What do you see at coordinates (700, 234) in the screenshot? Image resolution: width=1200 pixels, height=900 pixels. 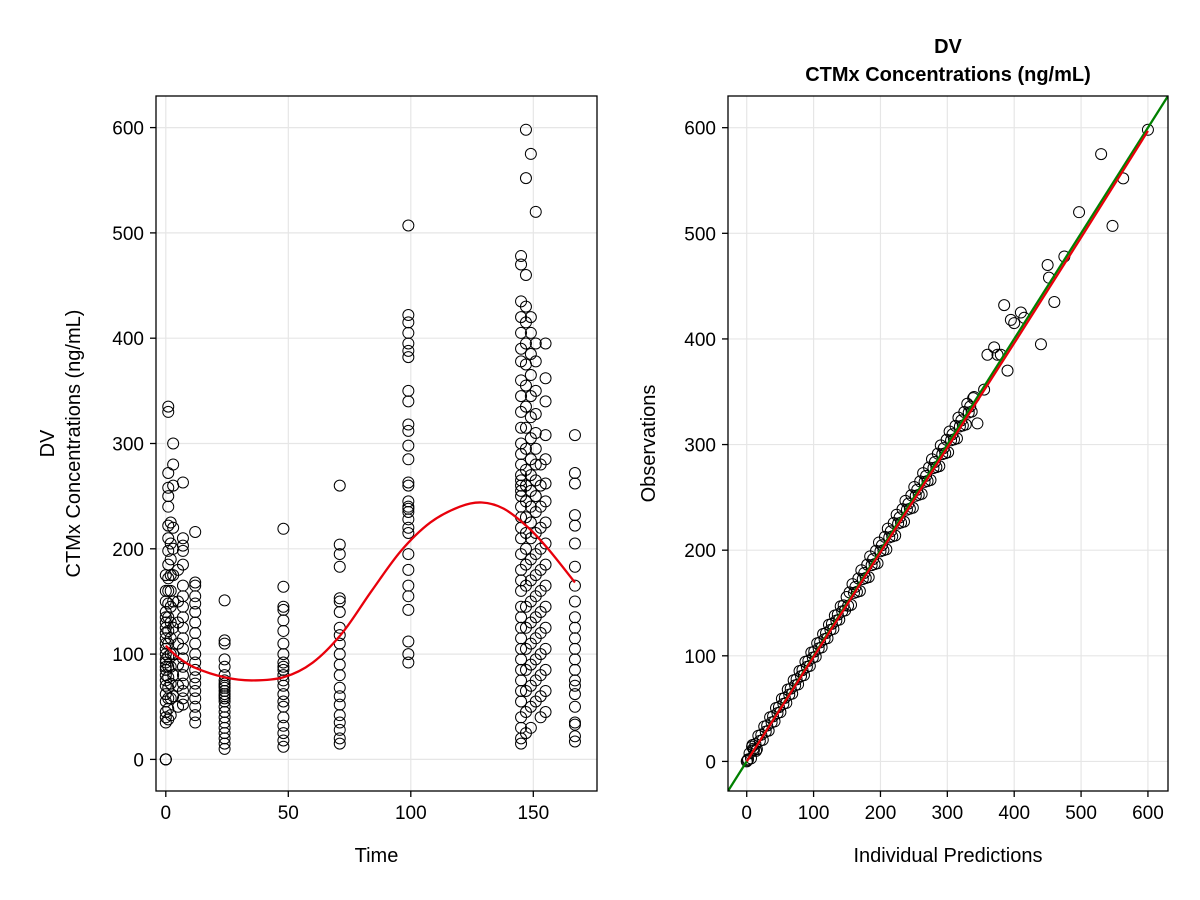 I see `right-ytick-label: 500` at bounding box center [700, 234].